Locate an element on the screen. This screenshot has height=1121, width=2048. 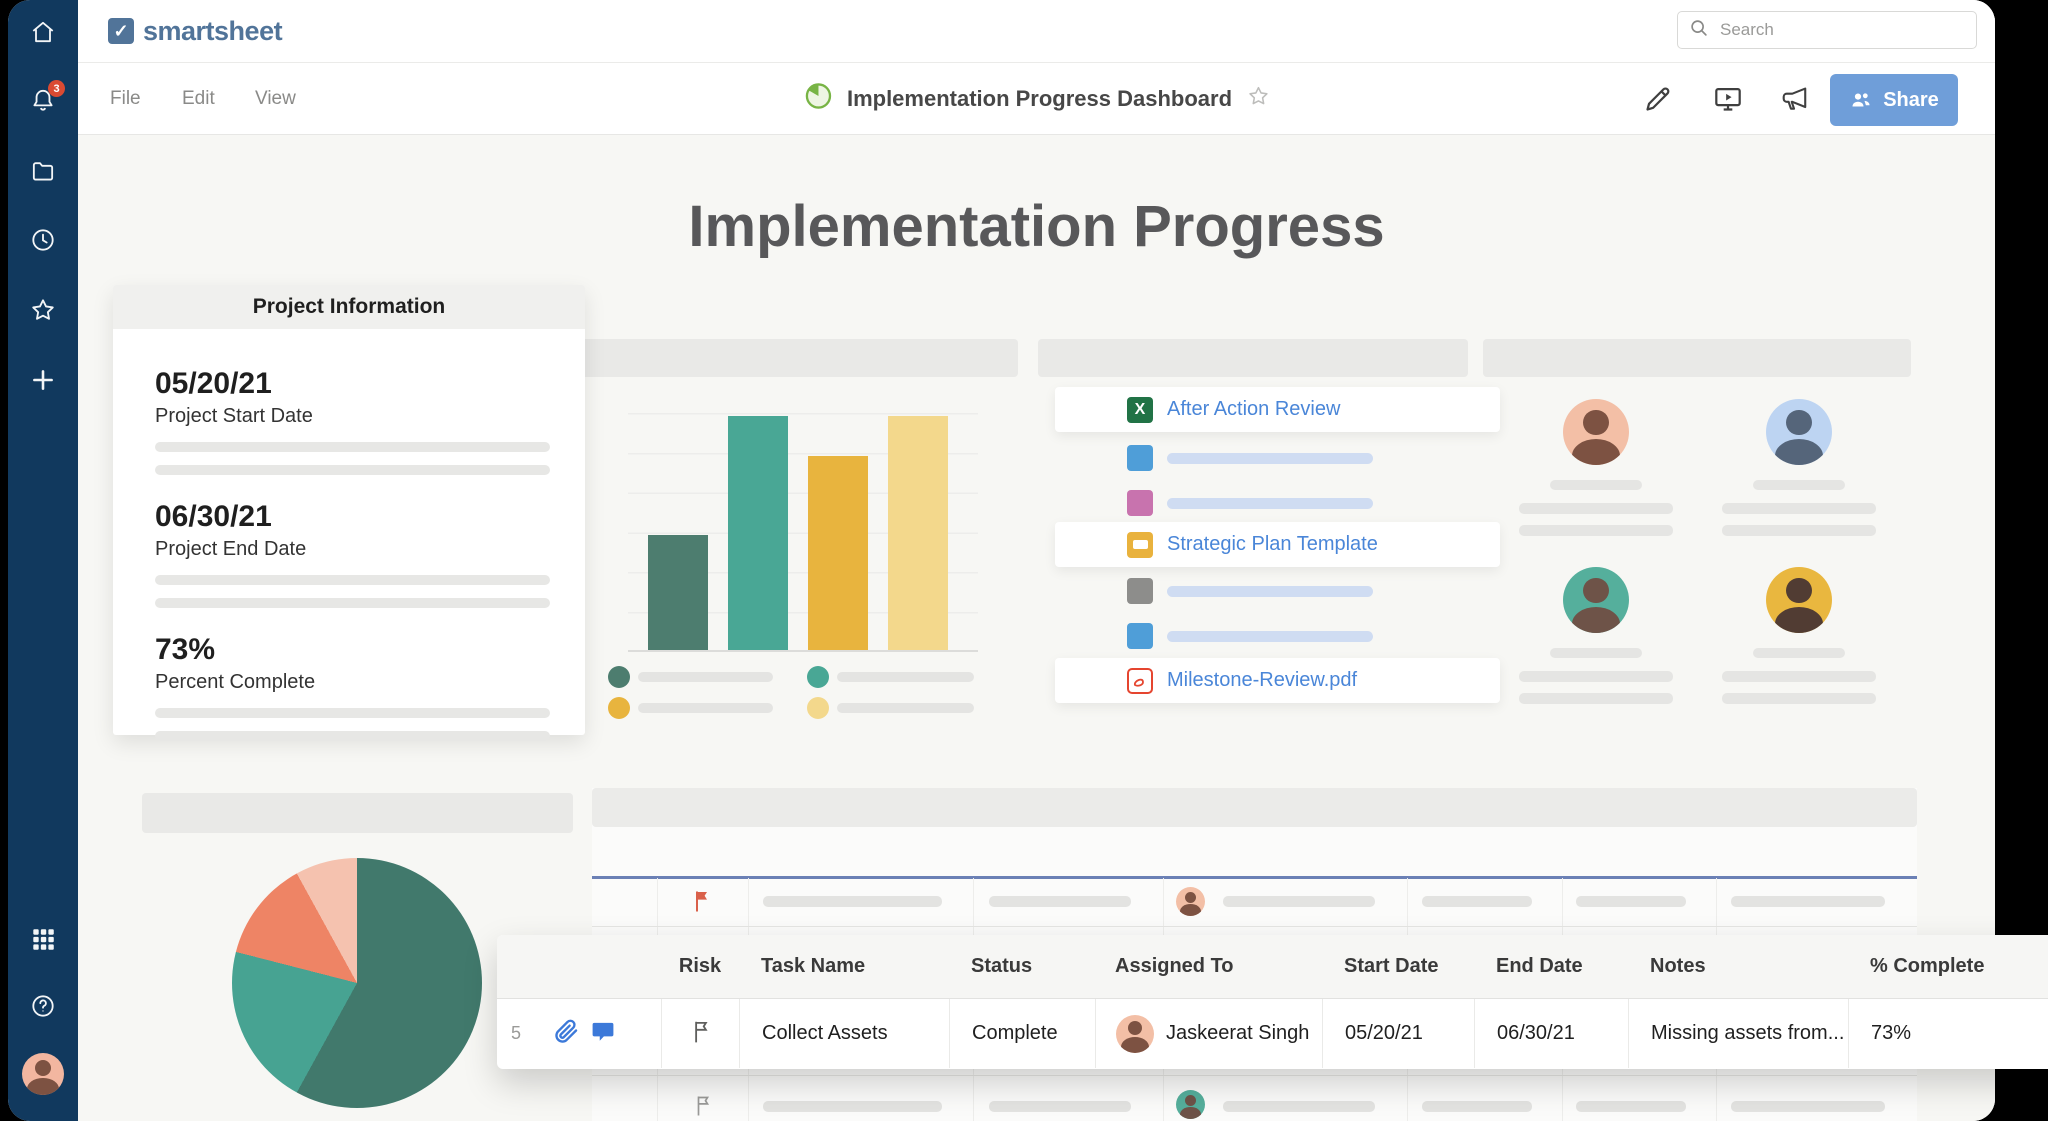
files-section-title-placeholder is located at coordinates (1253, 358).